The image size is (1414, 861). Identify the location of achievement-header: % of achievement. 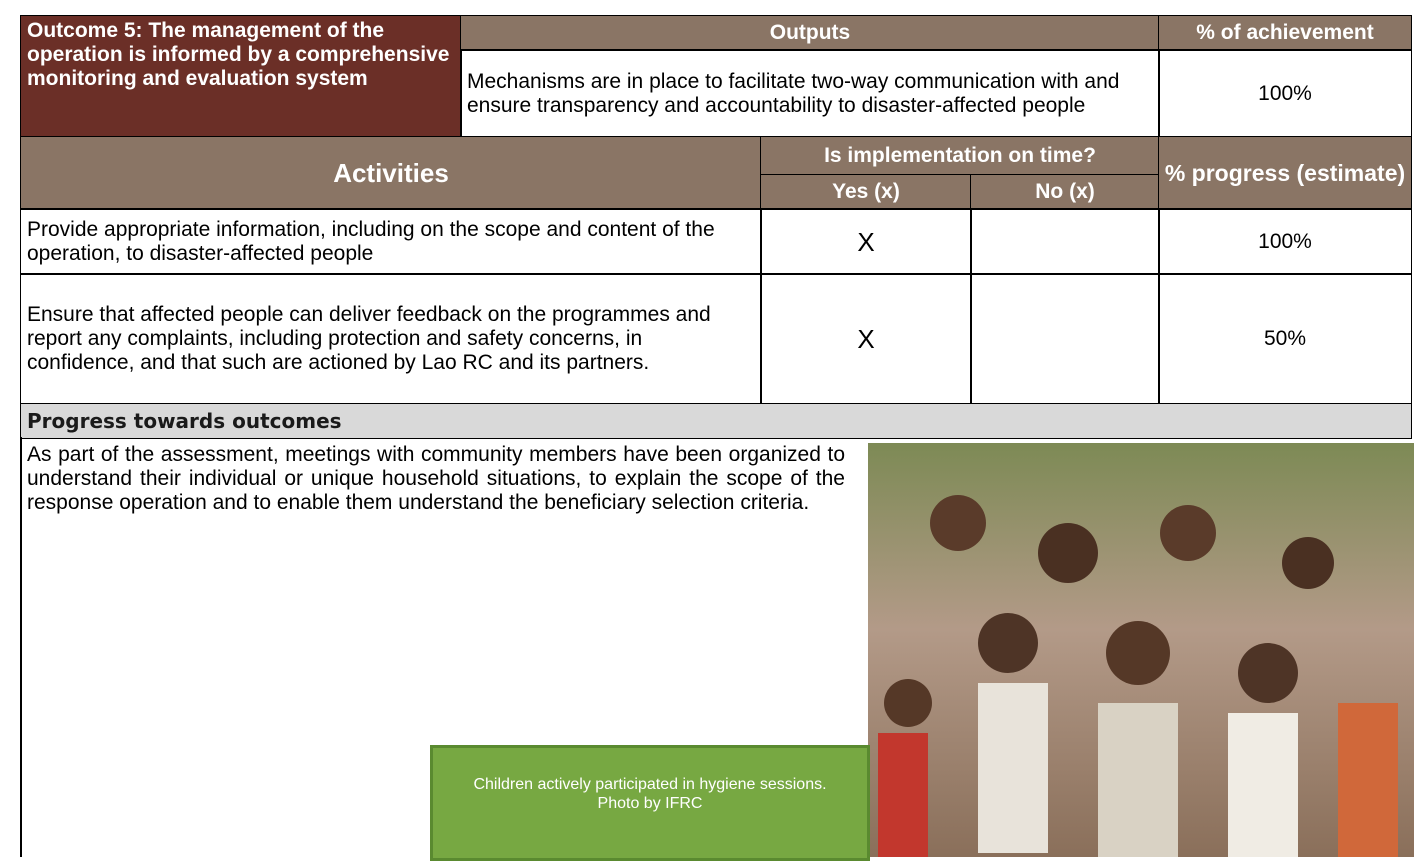
(1285, 33).